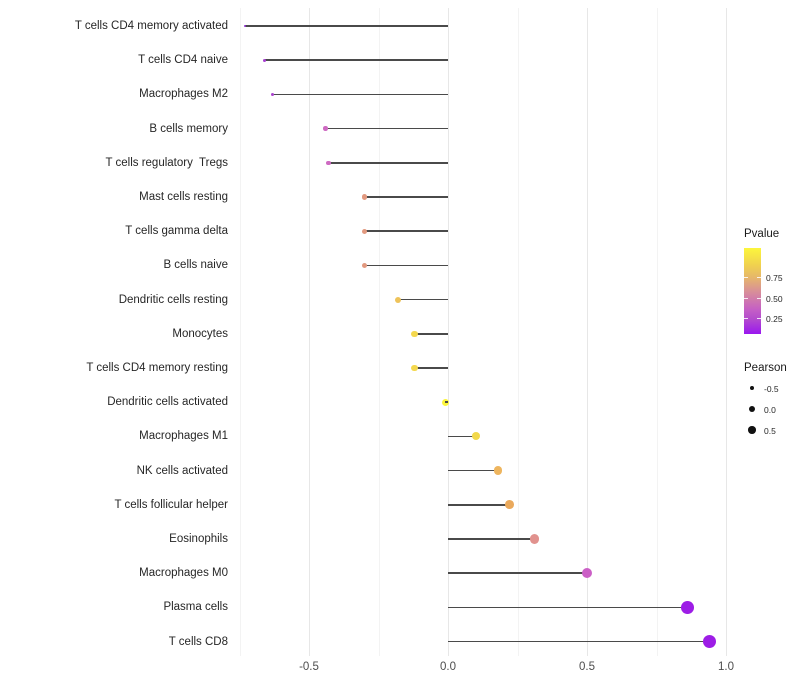 Image resolution: width=800 pixels, height=700 pixels. I want to click on x-axis-tick-label: 0.5, so click(587, 667).